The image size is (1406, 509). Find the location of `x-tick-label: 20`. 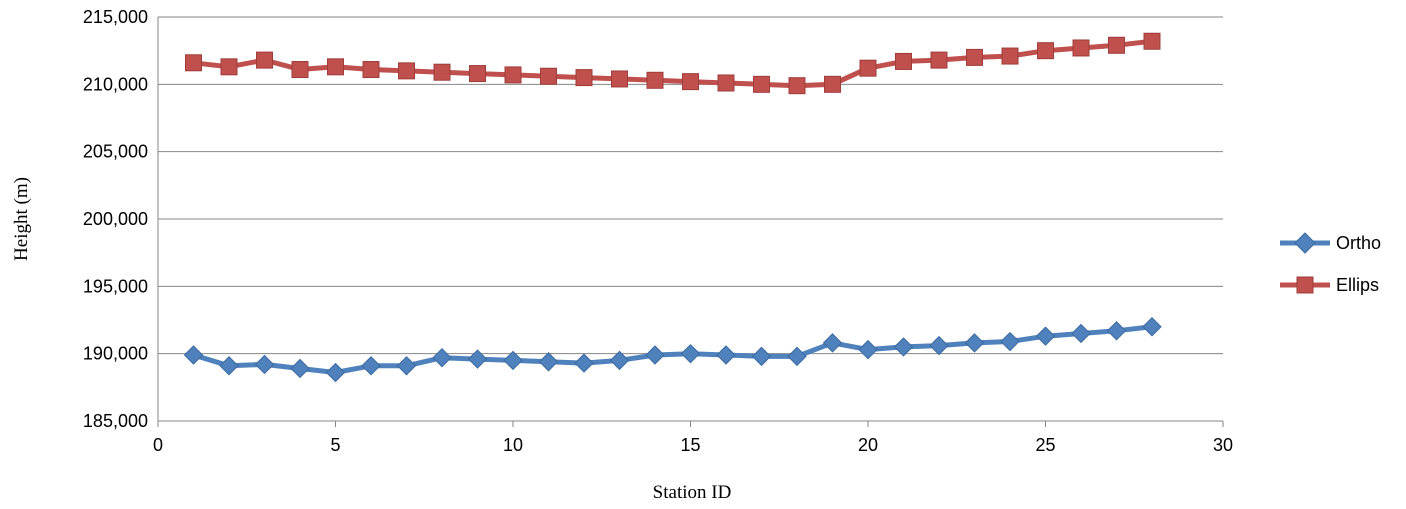

x-tick-label: 20 is located at coordinates (868, 445).